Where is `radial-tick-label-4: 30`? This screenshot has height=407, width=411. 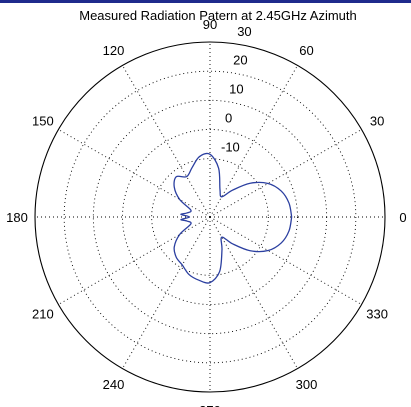
radial-tick-label-4: 30 is located at coordinates (244, 31).